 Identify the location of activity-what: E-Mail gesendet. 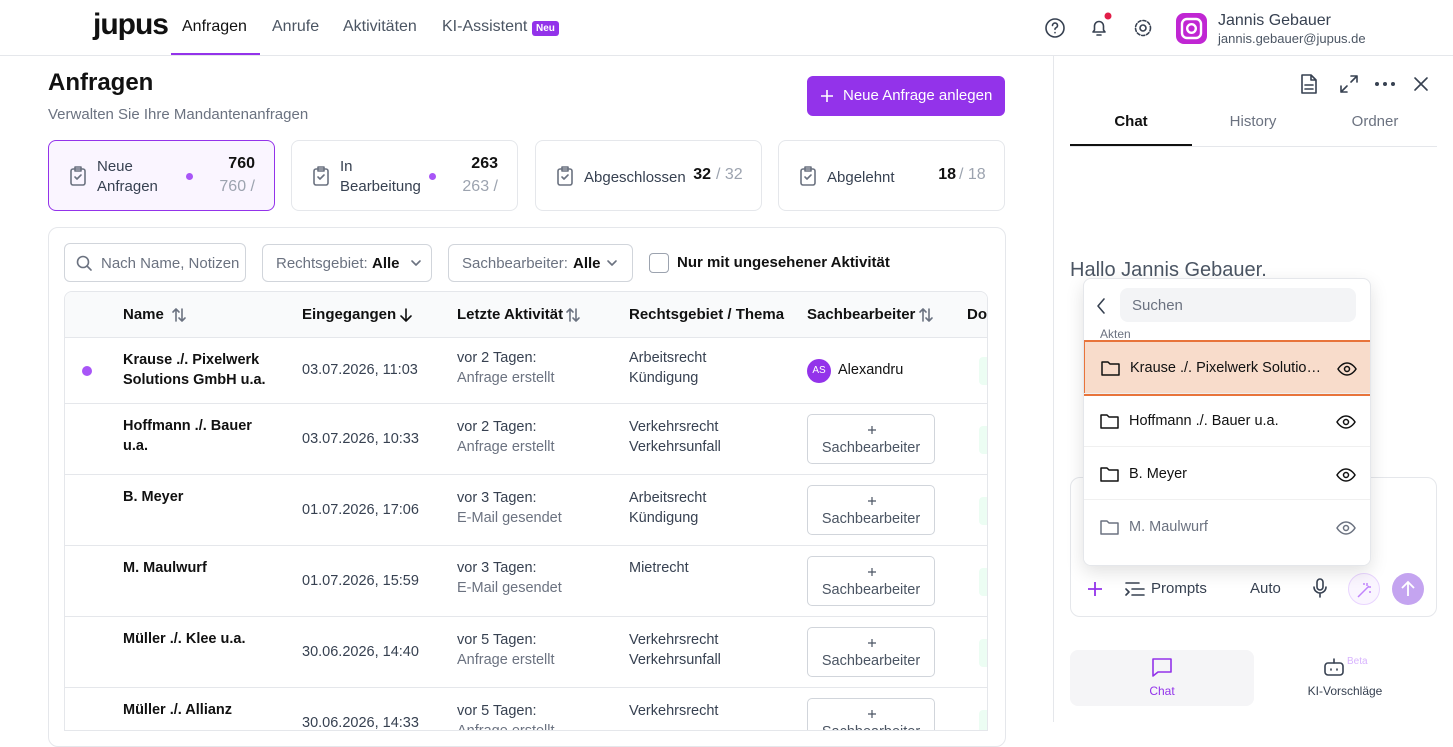
(509, 588).